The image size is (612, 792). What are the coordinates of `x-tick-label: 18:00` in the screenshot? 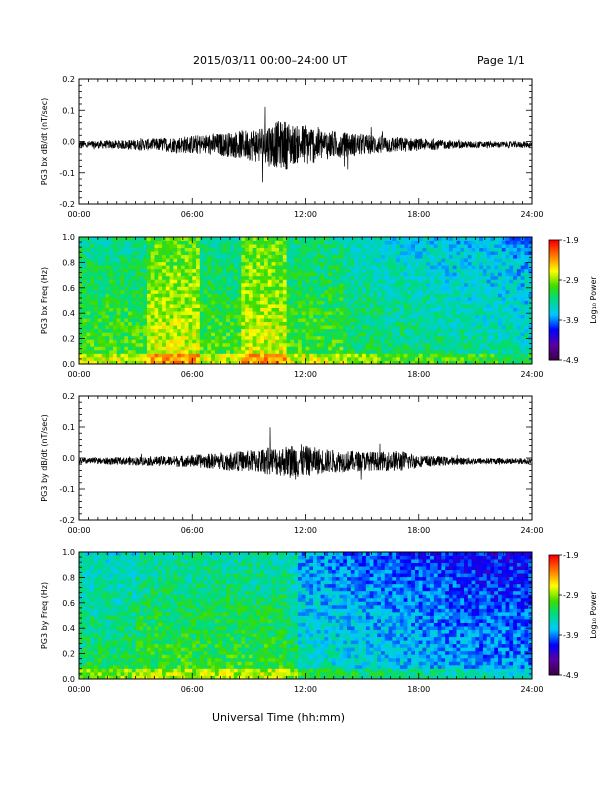 It's located at (418, 530).